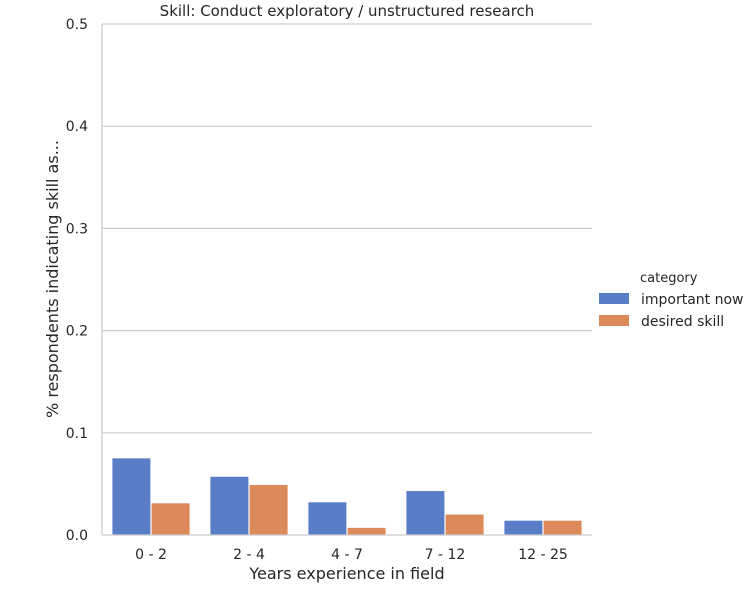 The height and width of the screenshot is (604, 750). Describe the element at coordinates (346, 573) in the screenshot. I see `x-axis-label: Years experience in field` at that location.